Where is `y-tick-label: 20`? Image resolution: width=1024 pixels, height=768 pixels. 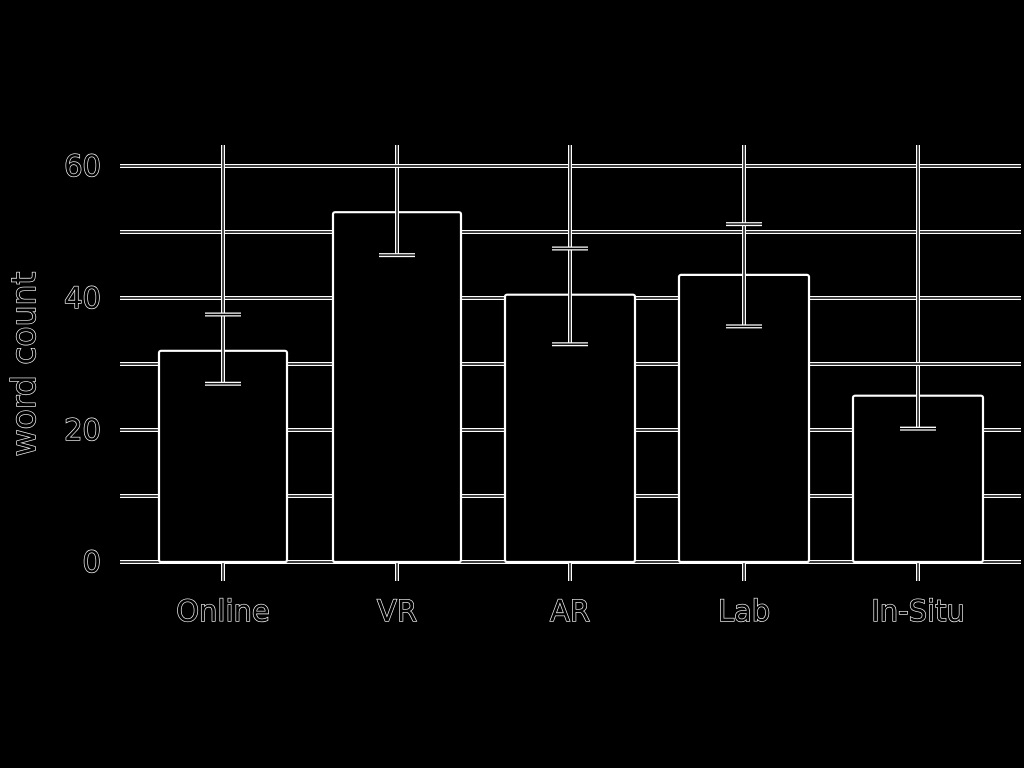
y-tick-label: 20 is located at coordinates (82, 430).